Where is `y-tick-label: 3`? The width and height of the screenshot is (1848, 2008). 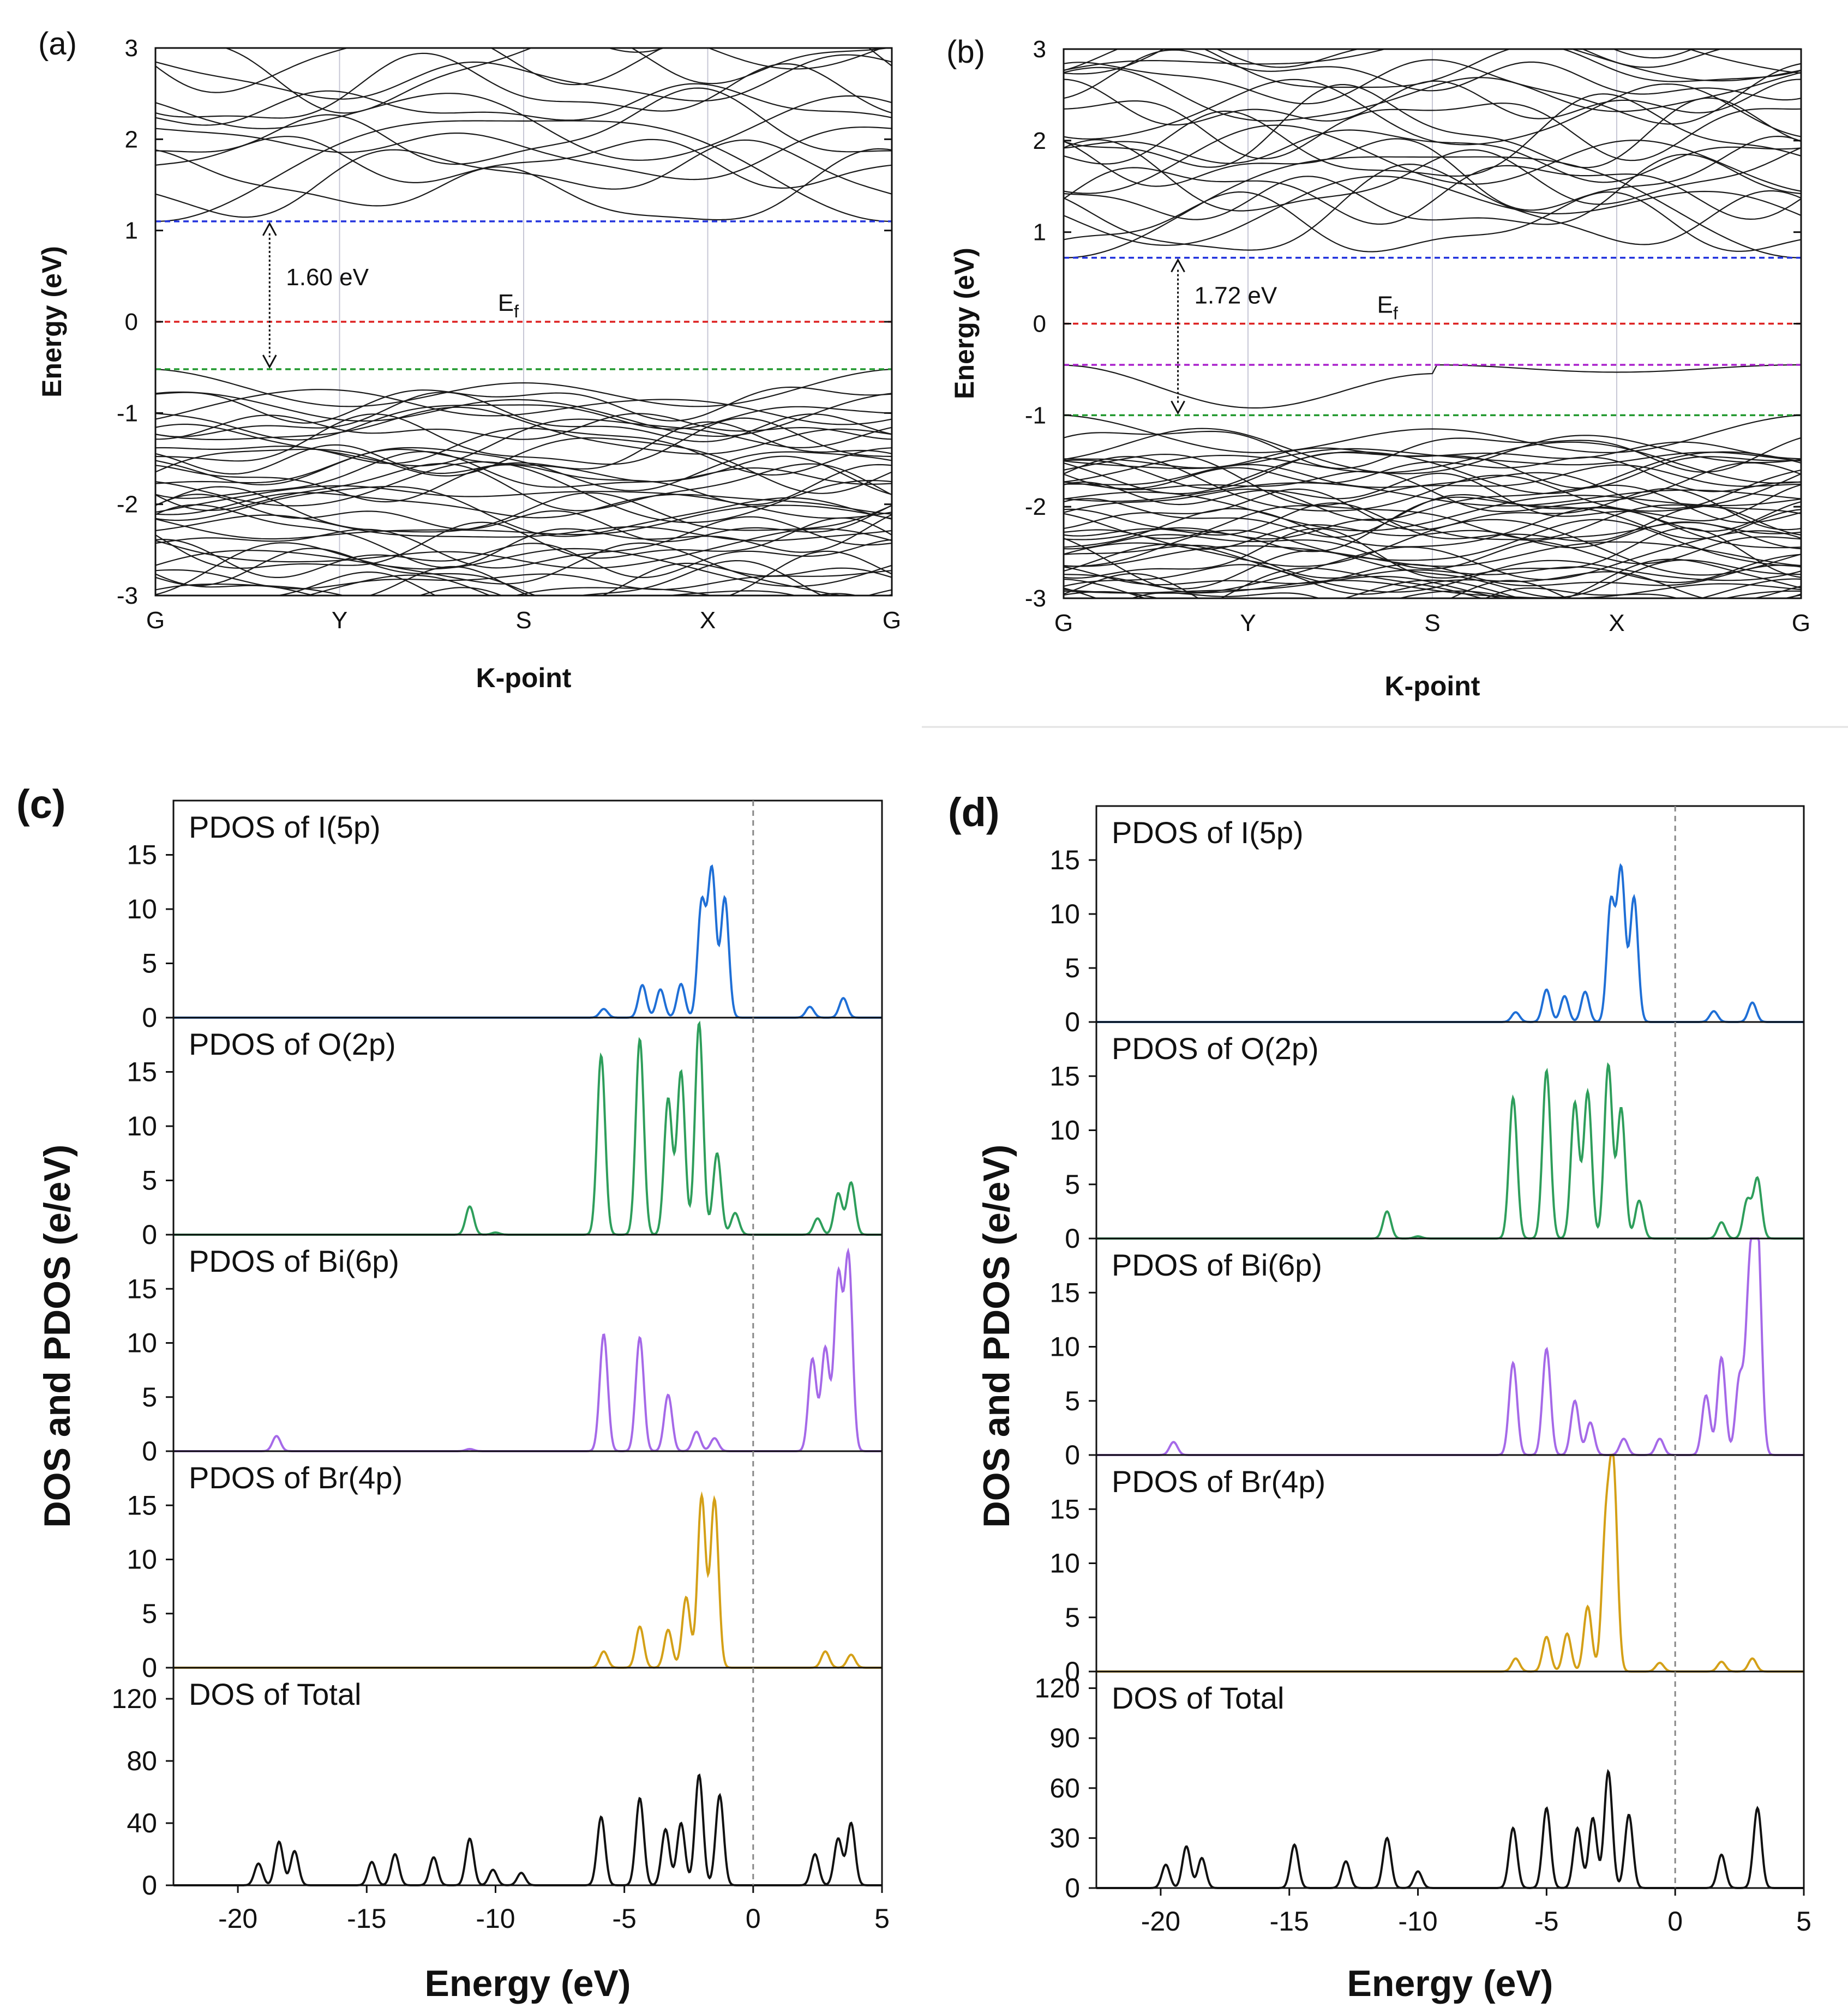
y-tick-label: 3 is located at coordinates (131, 48).